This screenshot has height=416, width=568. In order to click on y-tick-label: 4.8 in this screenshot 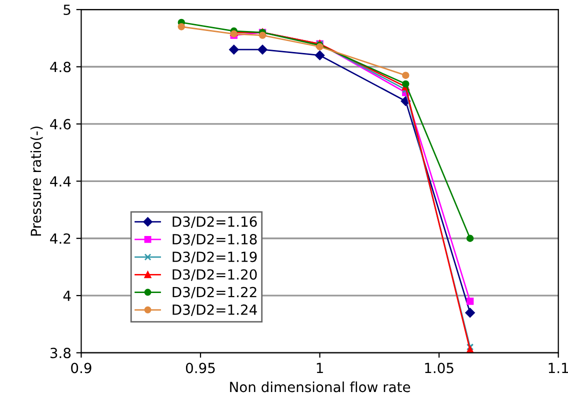, I will do `click(60, 67)`.